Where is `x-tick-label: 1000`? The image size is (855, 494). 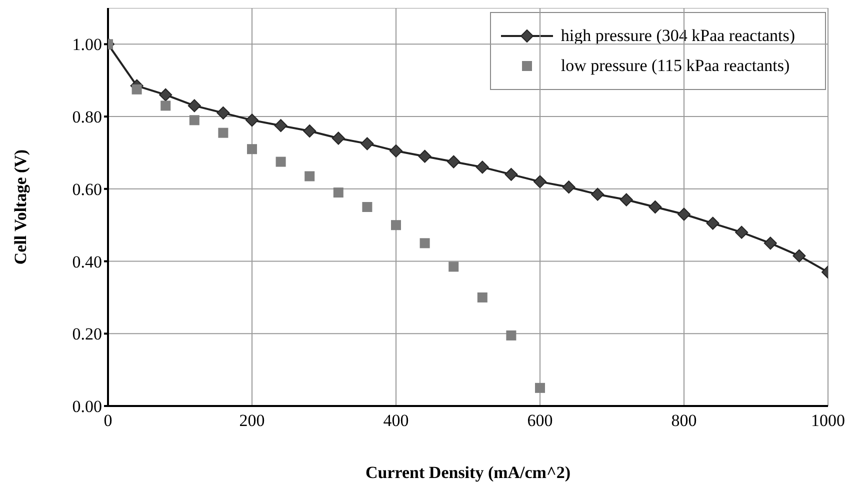 x-tick-label: 1000 is located at coordinates (828, 420).